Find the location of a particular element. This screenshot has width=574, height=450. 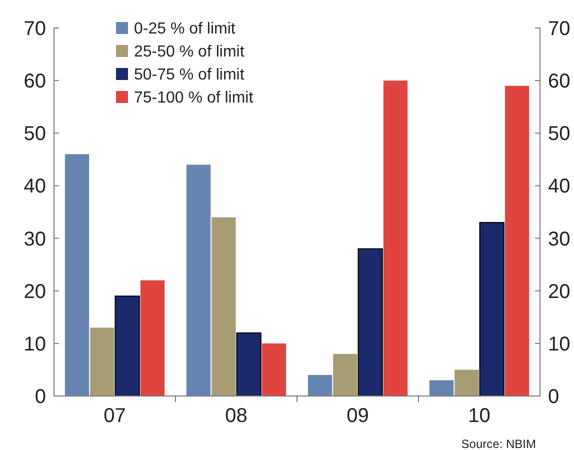

y-tick-label: 50 is located at coordinates (35, 134).